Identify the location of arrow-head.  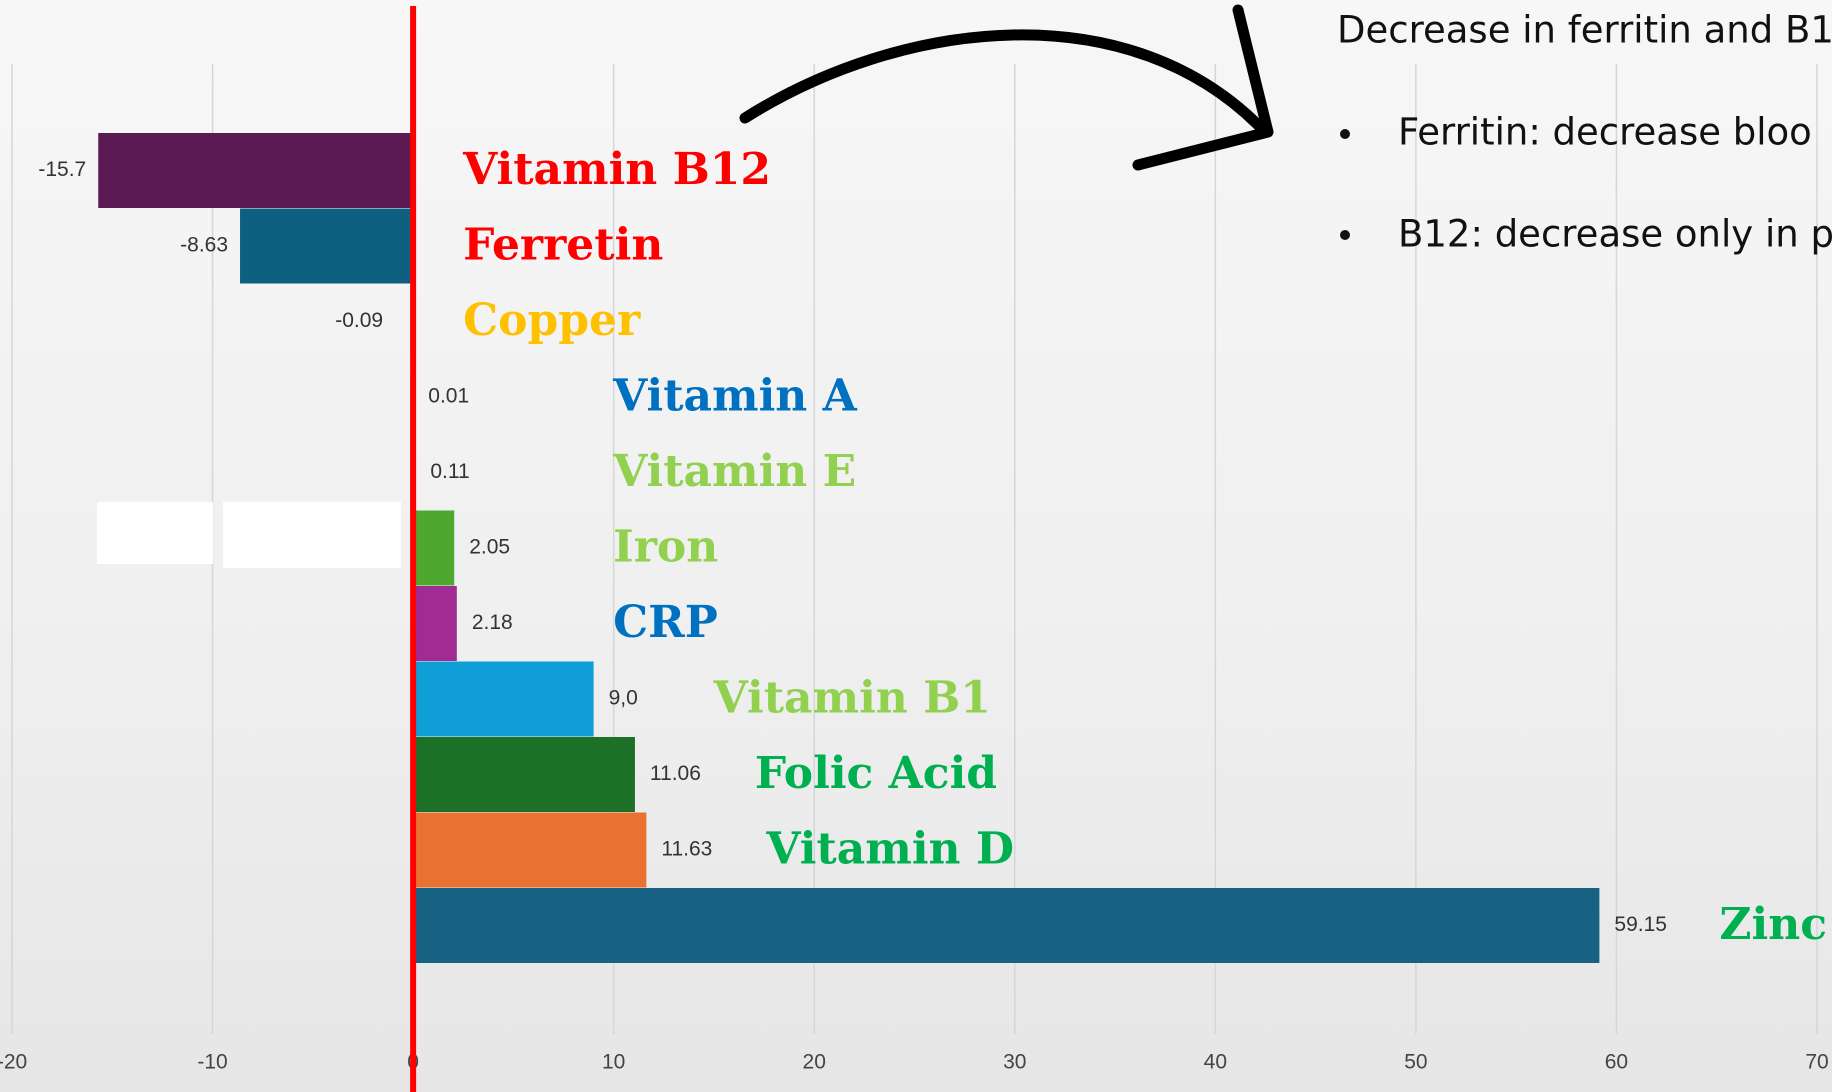
(1203, 87).